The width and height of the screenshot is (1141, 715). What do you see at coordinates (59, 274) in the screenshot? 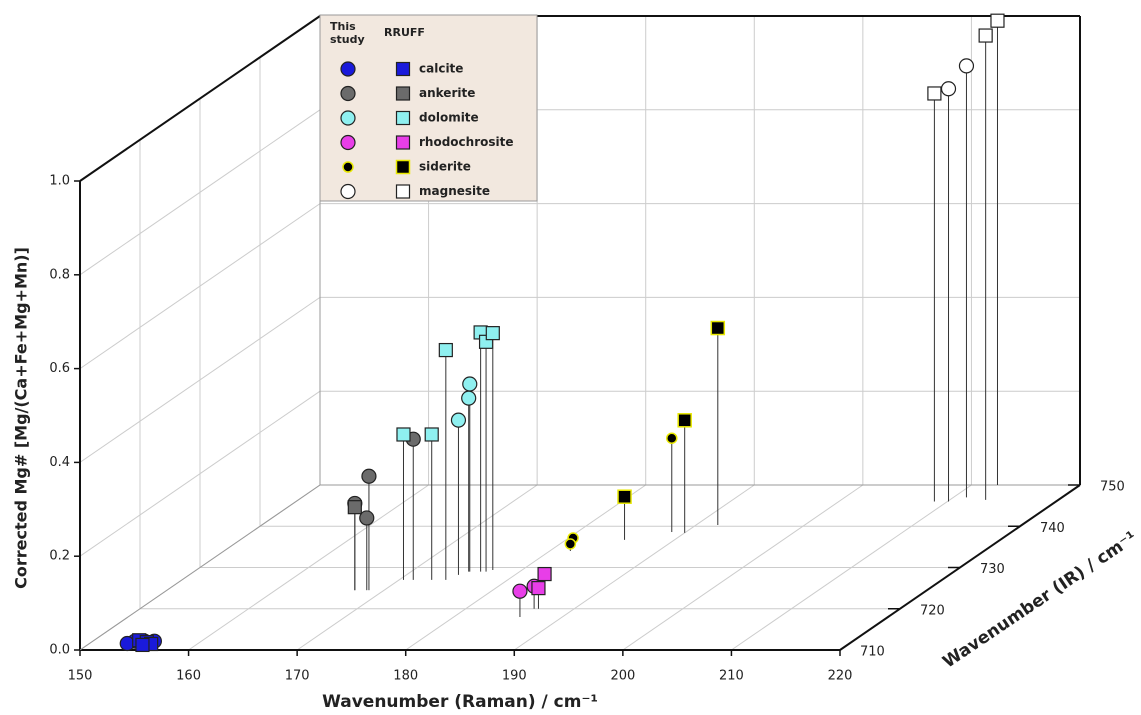
I see `z-tick-label: 0.8` at bounding box center [59, 274].